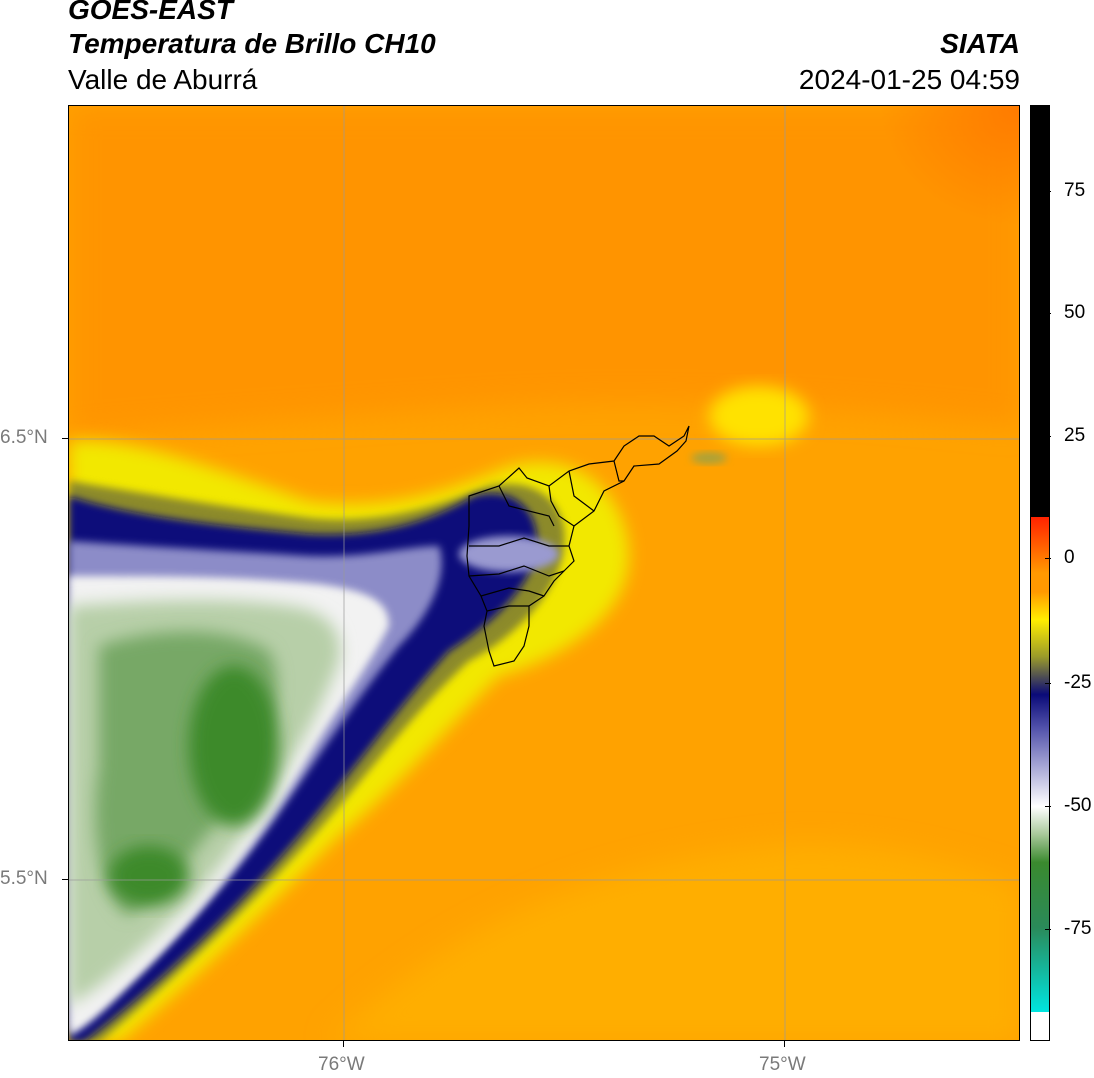  I want to click on organization-label: SIATA, so click(980, 43).